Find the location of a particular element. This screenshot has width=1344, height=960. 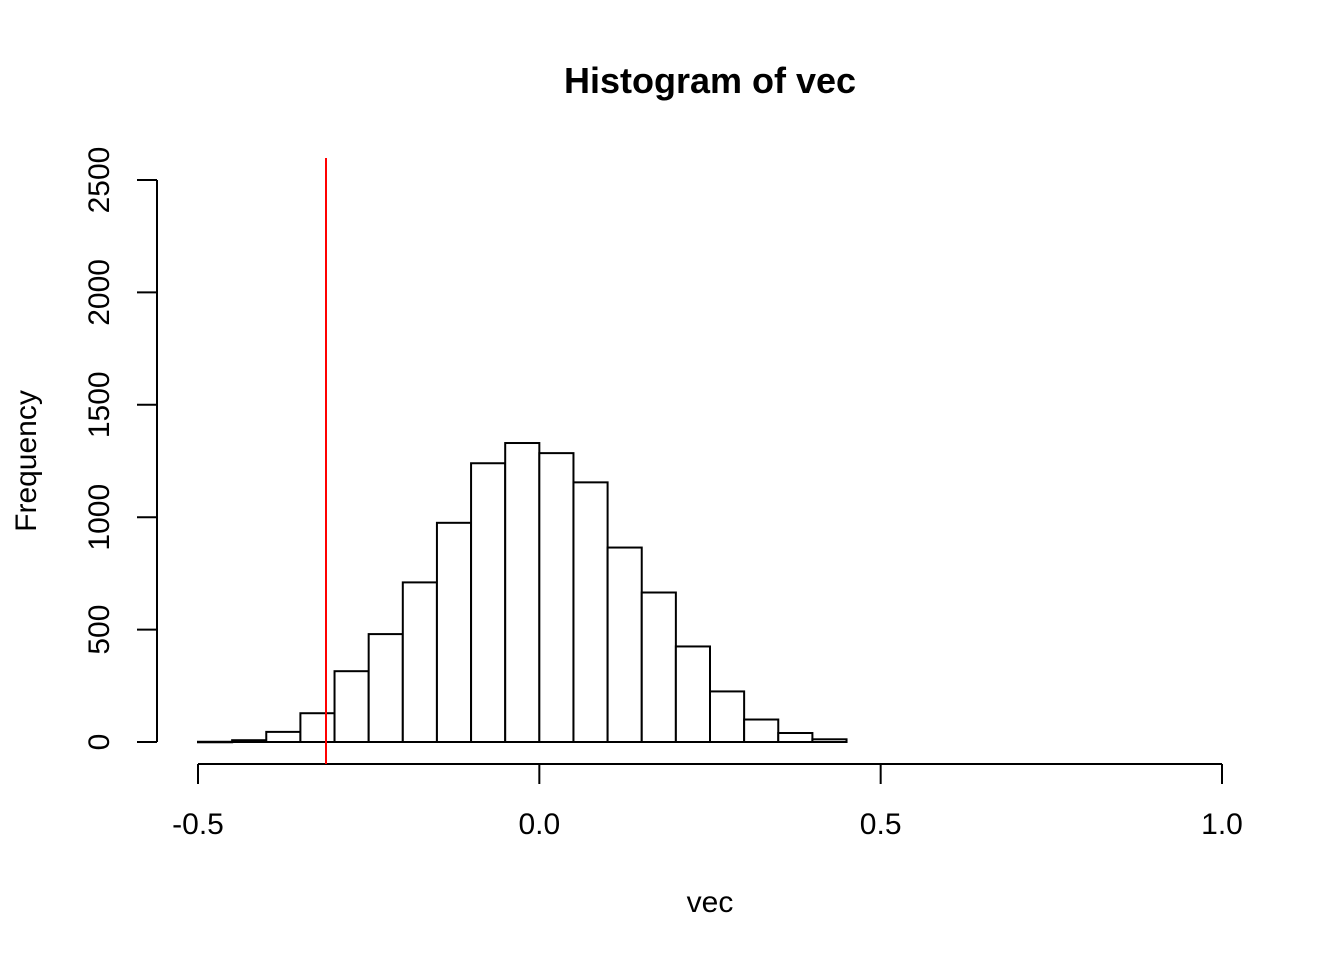

x-tick-label: 1.0 is located at coordinates (1222, 824).